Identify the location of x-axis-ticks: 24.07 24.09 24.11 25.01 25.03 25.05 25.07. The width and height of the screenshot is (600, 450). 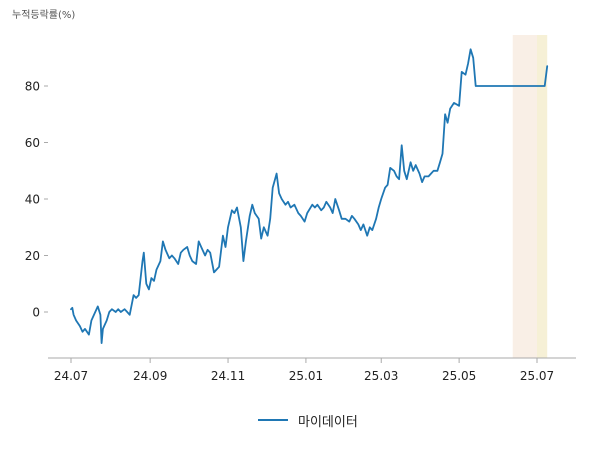
(304, 370).